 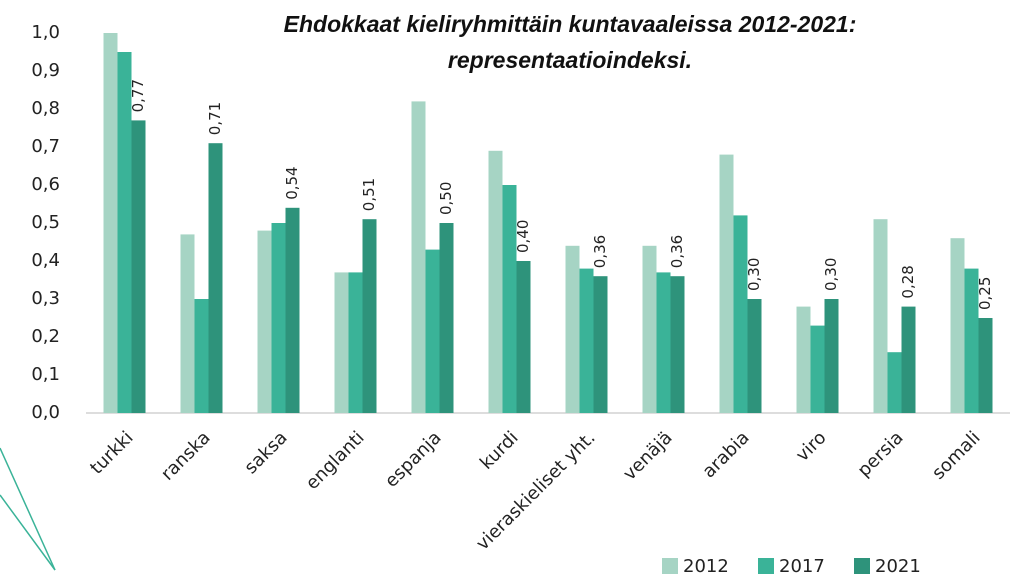 What do you see at coordinates (45, 32) in the screenshot?
I see `y-tick-label: 1,0` at bounding box center [45, 32].